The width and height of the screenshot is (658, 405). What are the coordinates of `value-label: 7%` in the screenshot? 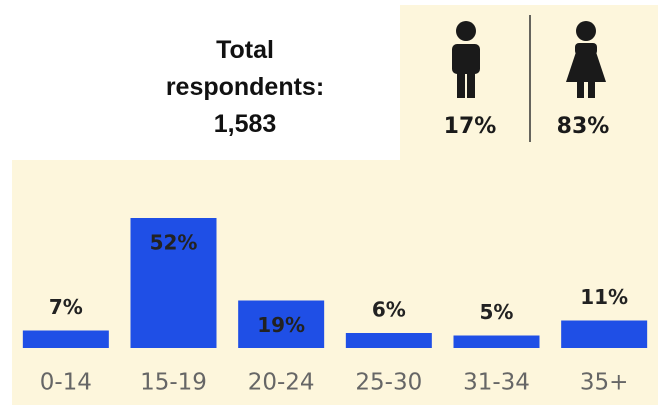 It's located at (66, 307).